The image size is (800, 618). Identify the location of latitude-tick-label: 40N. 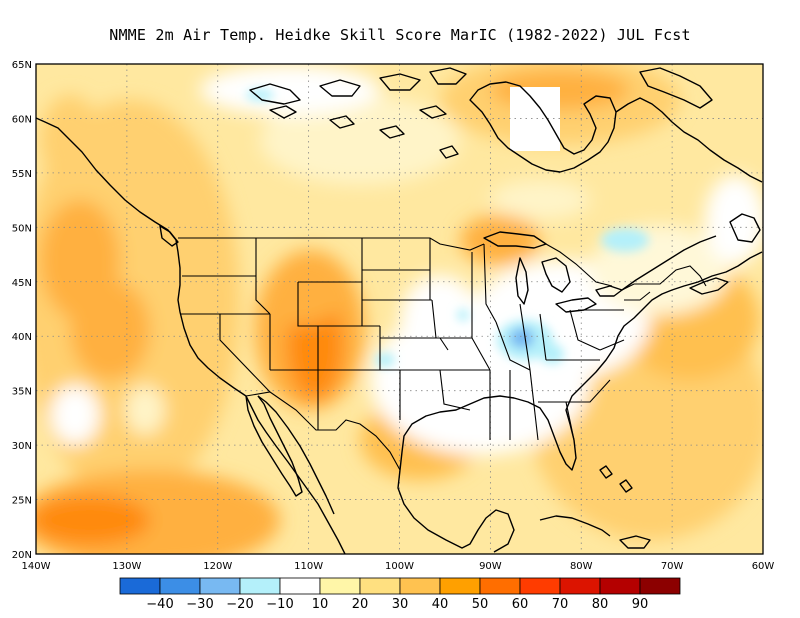
(22, 337).